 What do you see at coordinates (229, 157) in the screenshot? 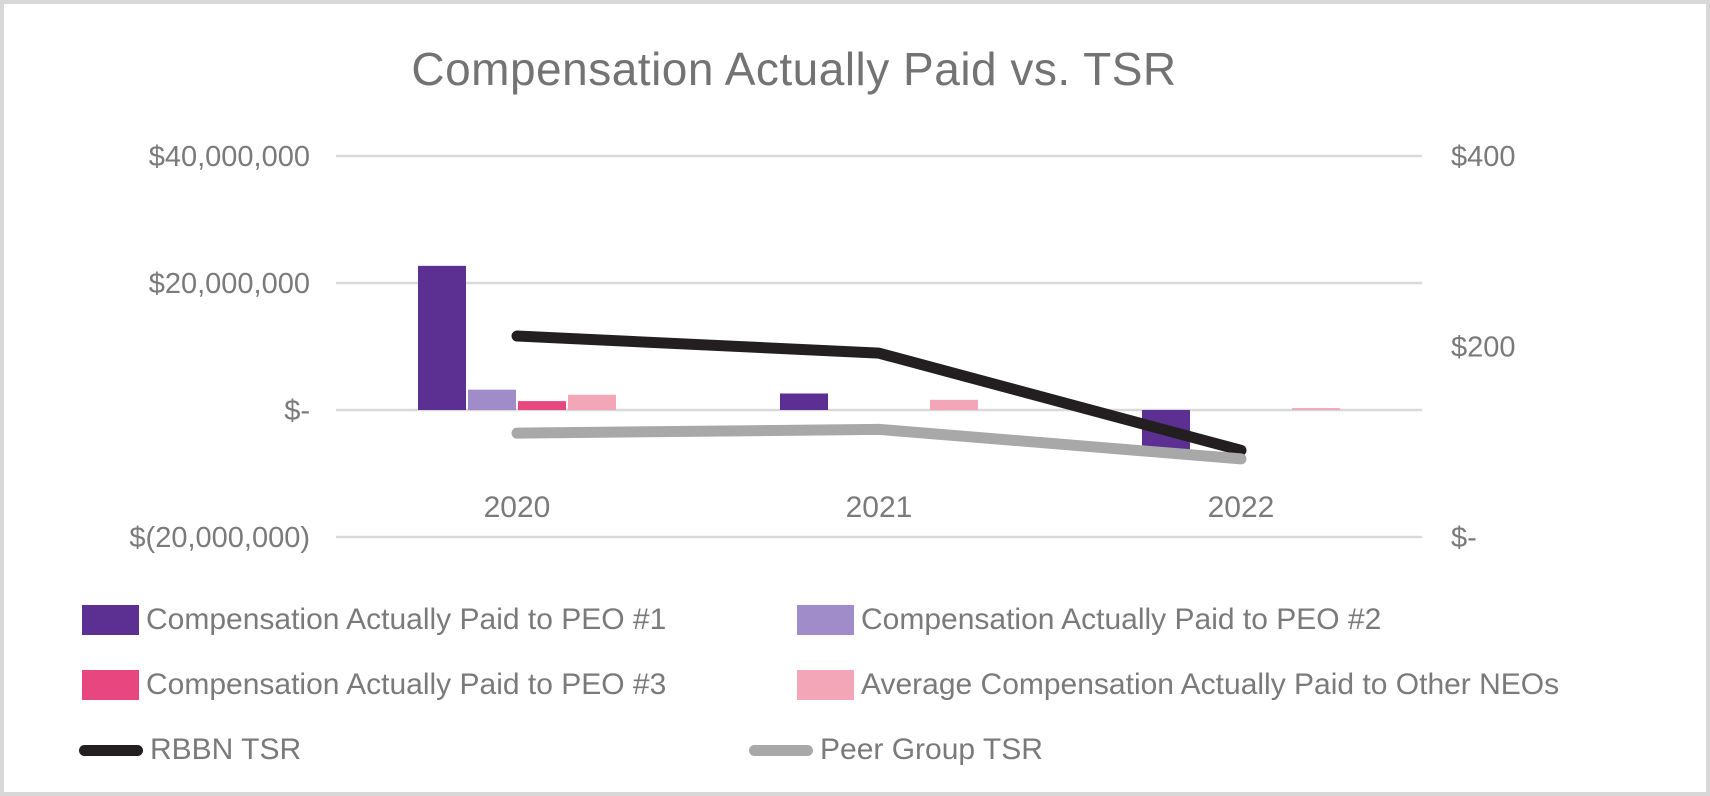
I see `left-axis-tick-label: $40,000,000` at bounding box center [229, 157].